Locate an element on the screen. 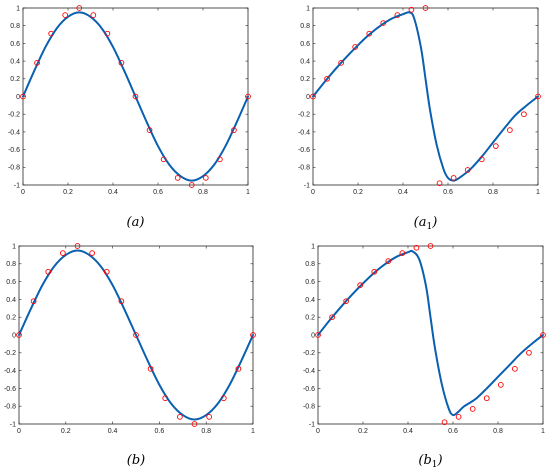 The height and width of the screenshot is (474, 550). x-tick-label: 1 is located at coordinates (543, 431).